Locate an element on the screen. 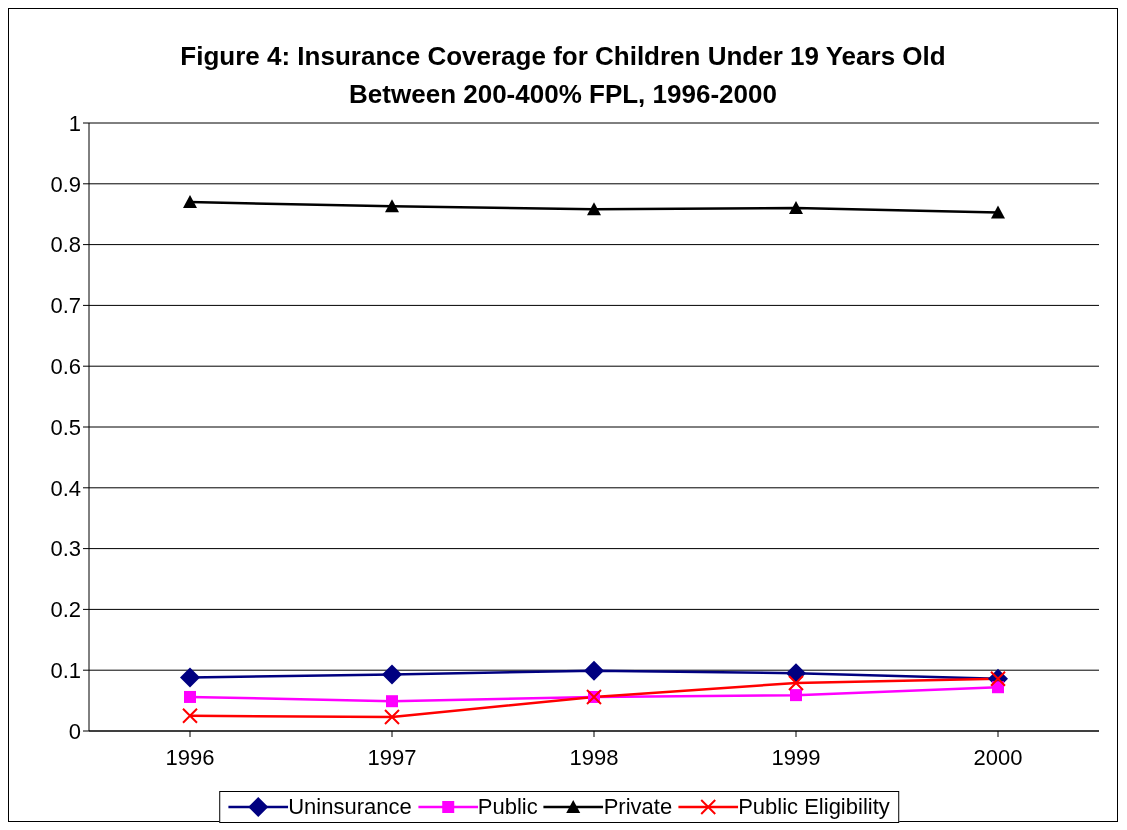 This screenshot has height=830, width=1127. y-tick-label: 0 is located at coordinates (74, 731).